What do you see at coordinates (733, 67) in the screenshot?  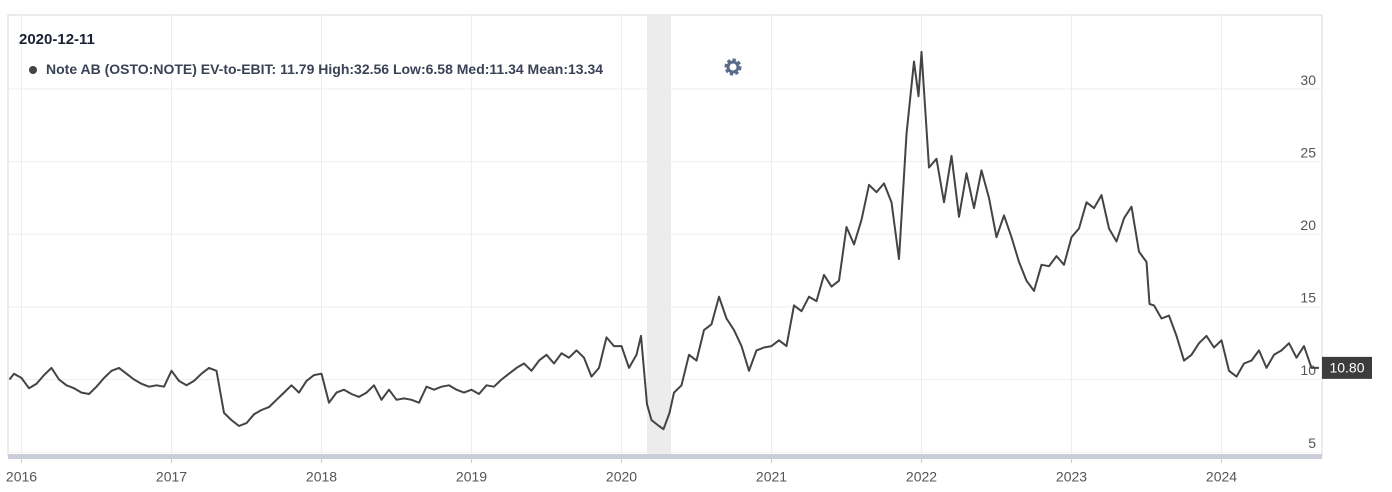 I see `settings-gear` at bounding box center [733, 67].